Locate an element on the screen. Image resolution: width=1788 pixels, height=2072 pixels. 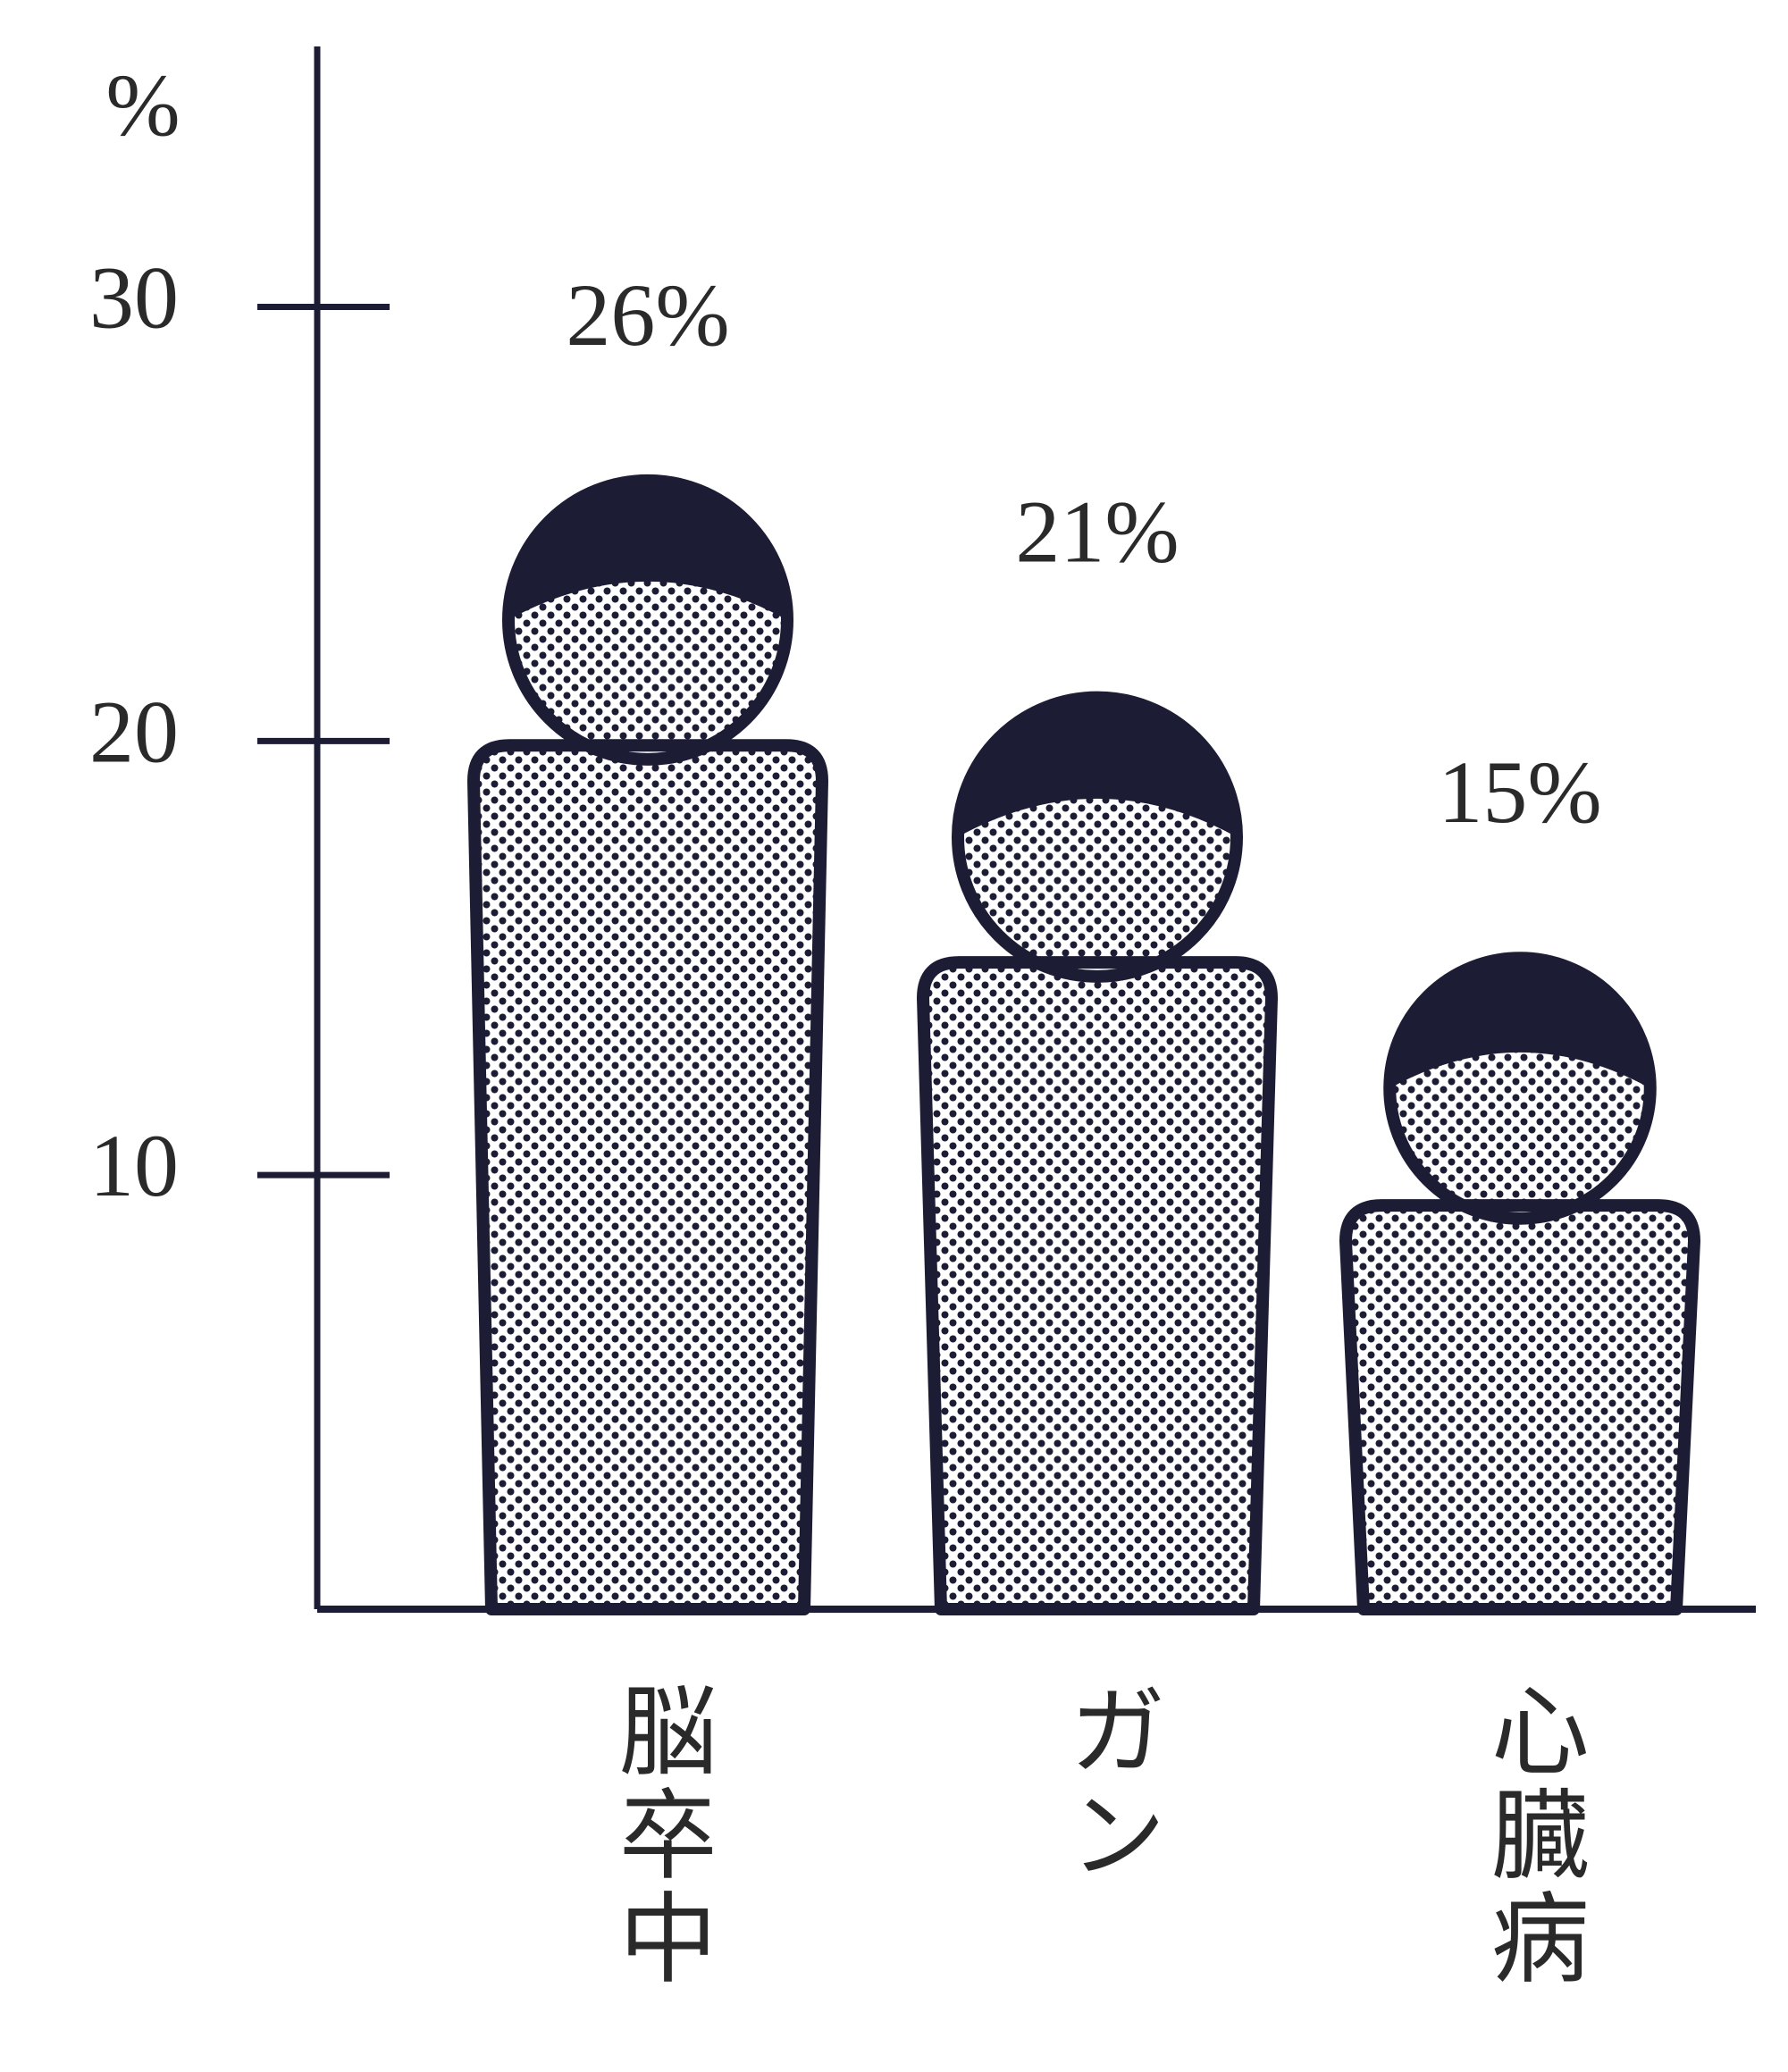
x-tick-label: 脳卒中 is located at coordinates (659, 1835).